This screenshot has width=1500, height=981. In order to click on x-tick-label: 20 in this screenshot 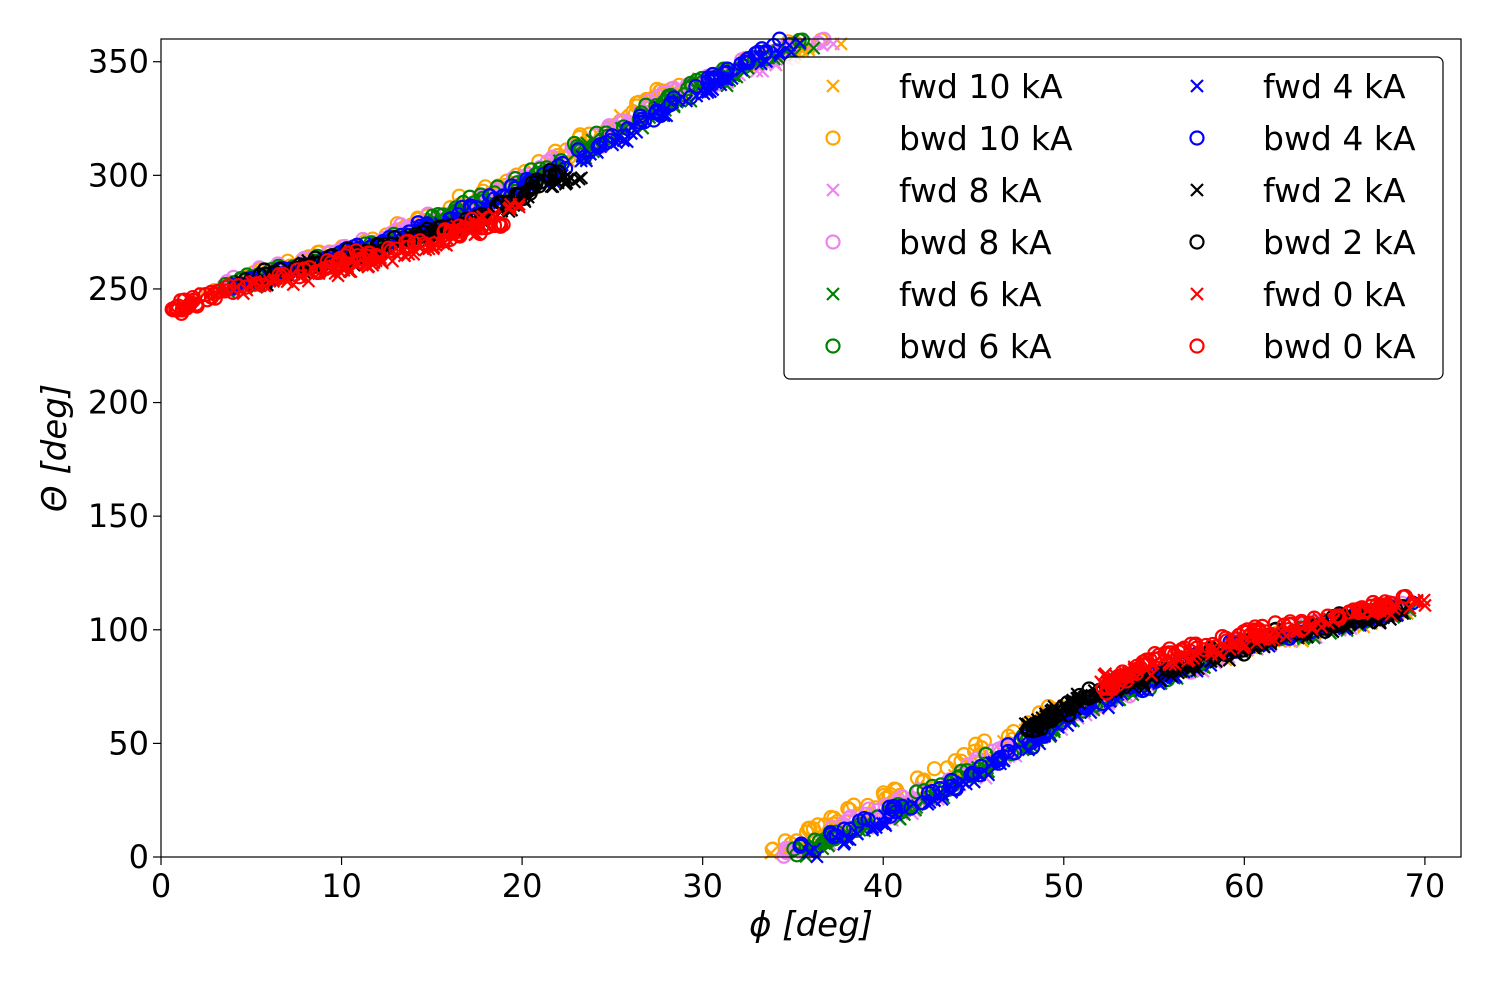, I will do `click(522, 886)`.